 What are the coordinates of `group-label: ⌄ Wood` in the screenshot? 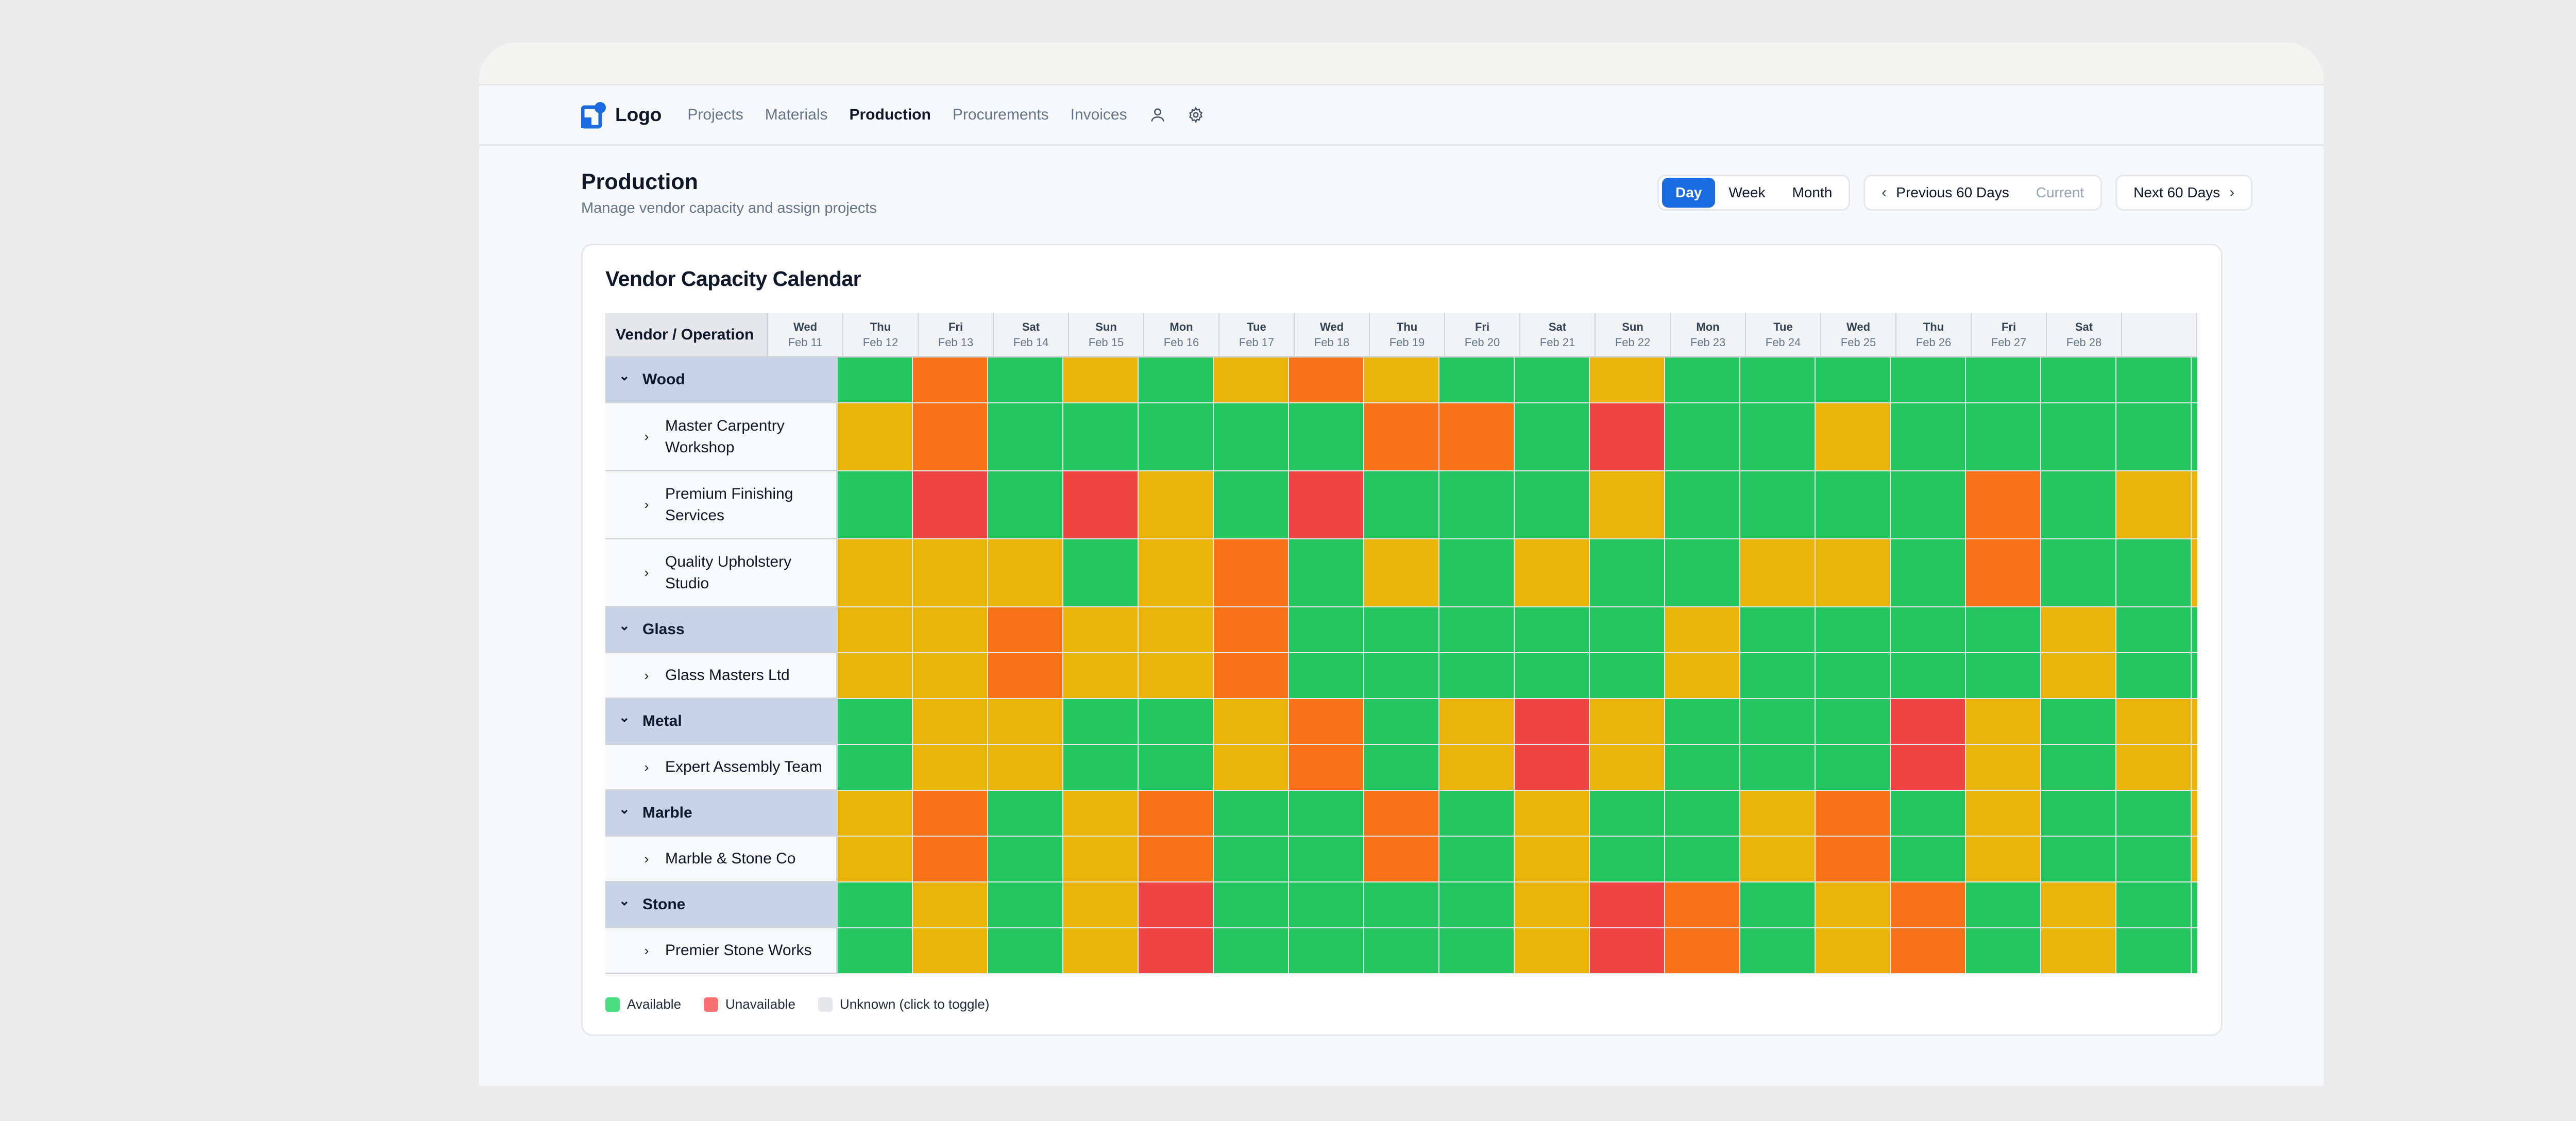 It's located at (721, 380).